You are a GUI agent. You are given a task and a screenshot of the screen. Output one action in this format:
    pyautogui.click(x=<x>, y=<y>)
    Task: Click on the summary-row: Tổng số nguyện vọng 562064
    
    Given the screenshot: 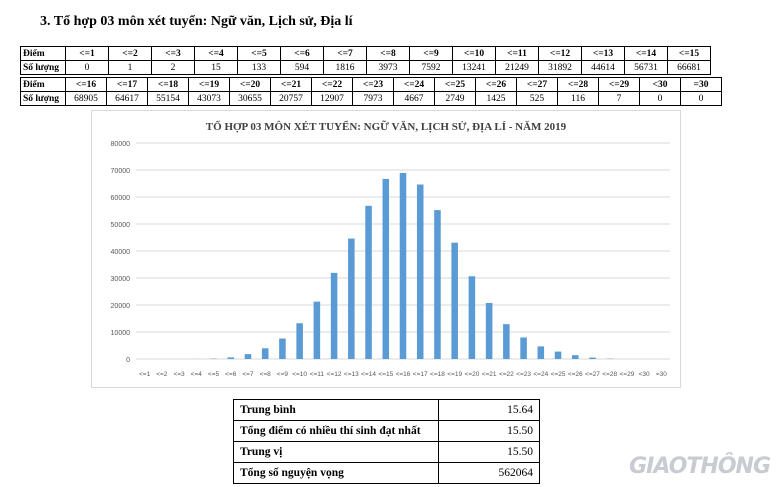 What is the action you would take?
    pyautogui.click(x=386, y=473)
    